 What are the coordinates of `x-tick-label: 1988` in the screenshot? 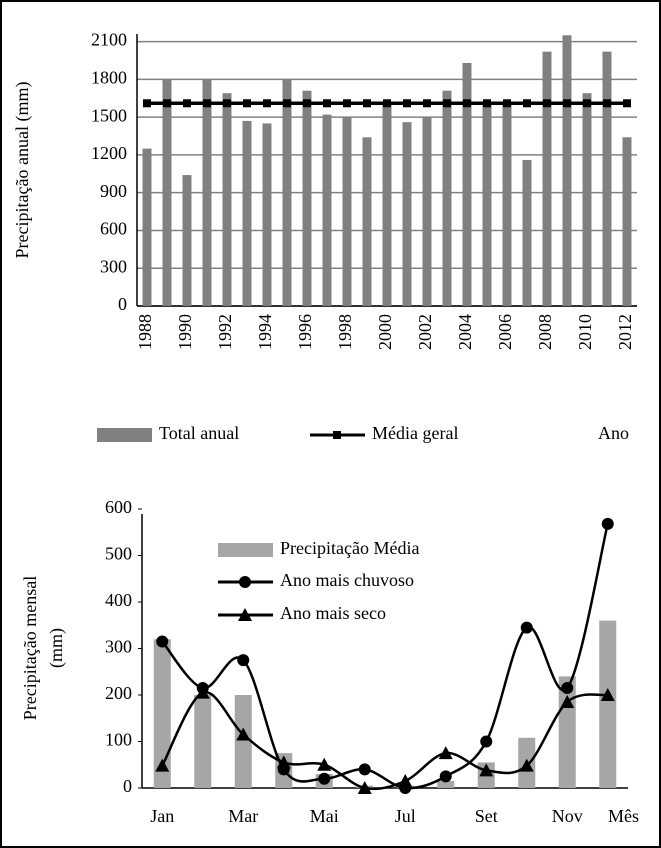 It's located at (145, 332).